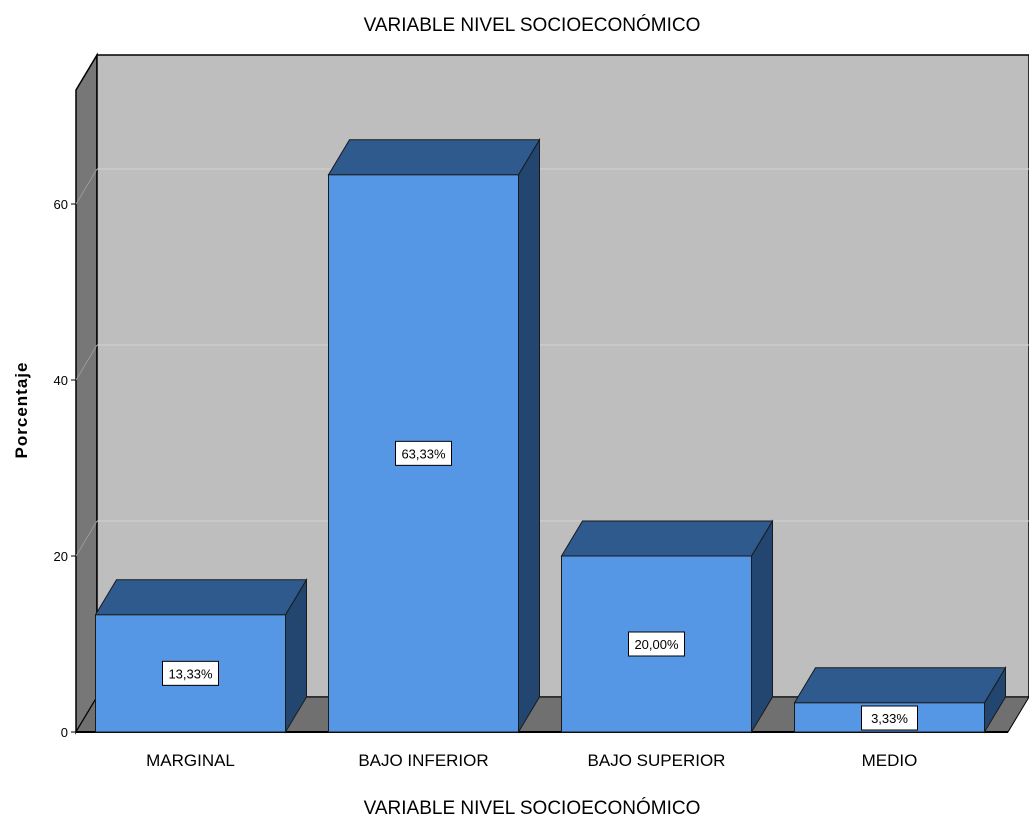  I want to click on data-label: 20,00%, so click(656, 644).